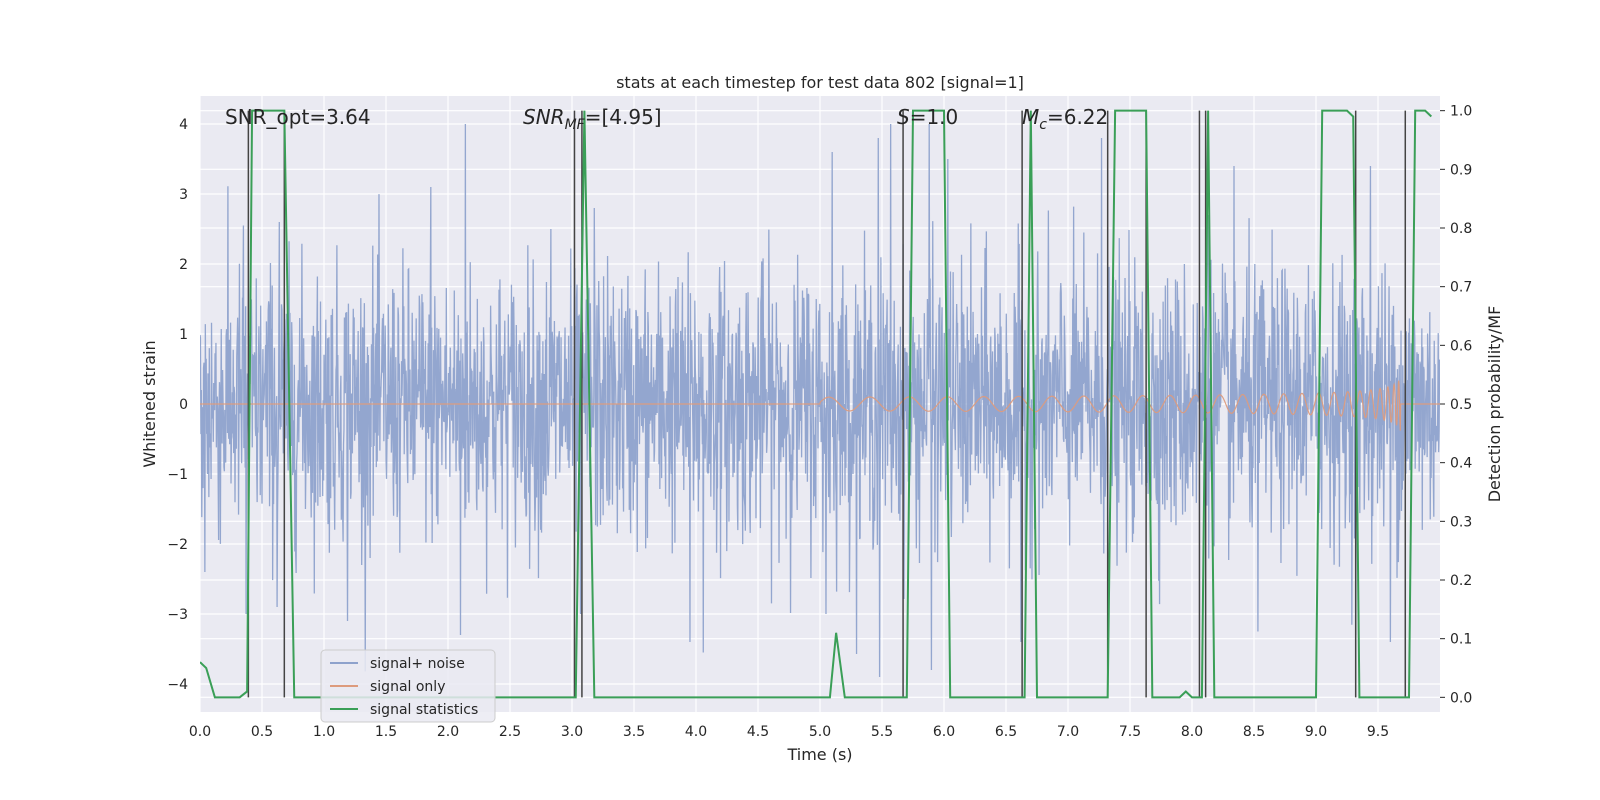 The height and width of the screenshot is (800, 1600). I want to click on x-tick-label: 1.5, so click(386, 732).